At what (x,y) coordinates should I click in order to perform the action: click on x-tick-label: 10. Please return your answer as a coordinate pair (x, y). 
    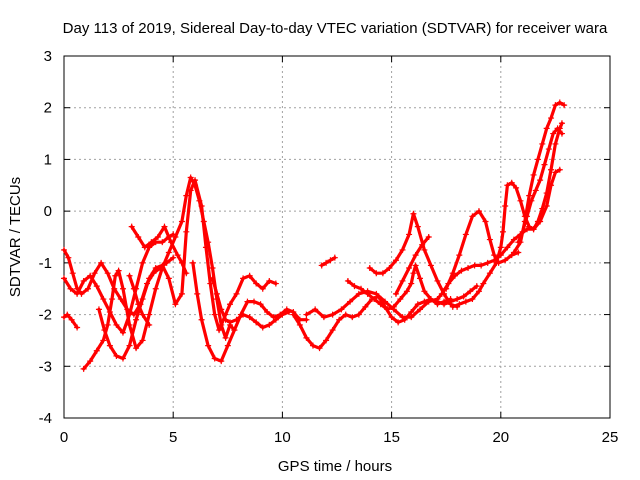
    Looking at the image, I should click on (282, 437).